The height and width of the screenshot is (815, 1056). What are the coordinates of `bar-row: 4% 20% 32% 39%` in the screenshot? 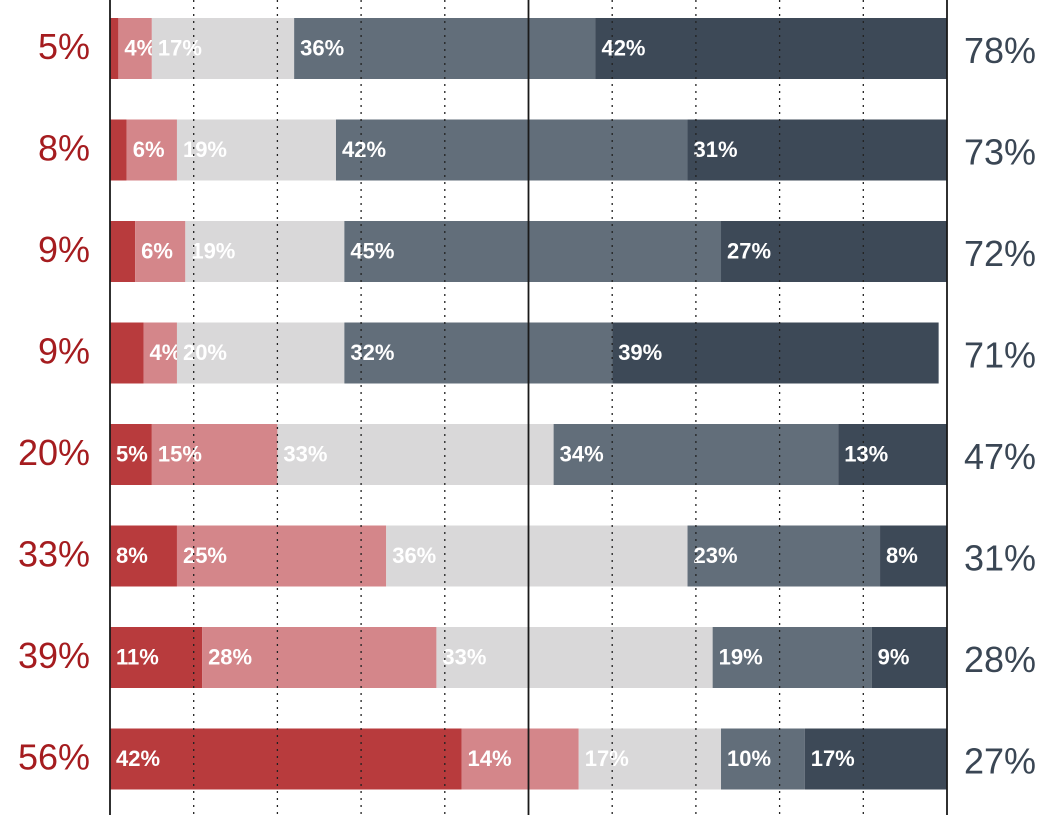 It's located at (524, 353).